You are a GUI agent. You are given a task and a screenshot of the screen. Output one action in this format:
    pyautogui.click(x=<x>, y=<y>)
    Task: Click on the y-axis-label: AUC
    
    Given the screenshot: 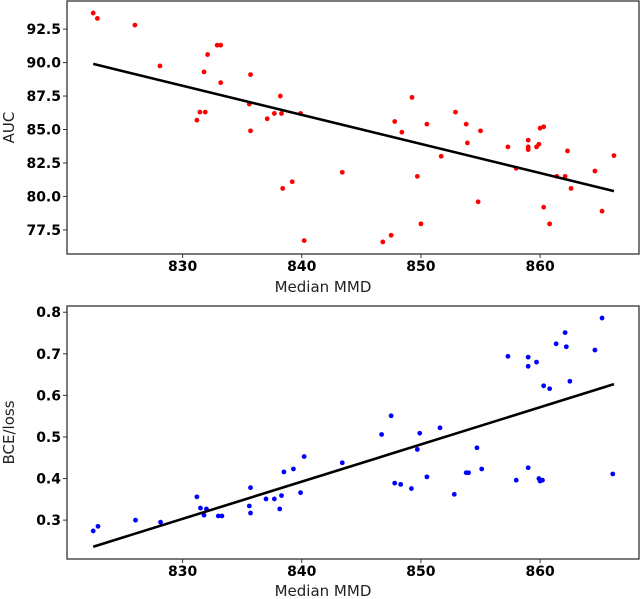 What is the action you would take?
    pyautogui.click(x=9, y=128)
    